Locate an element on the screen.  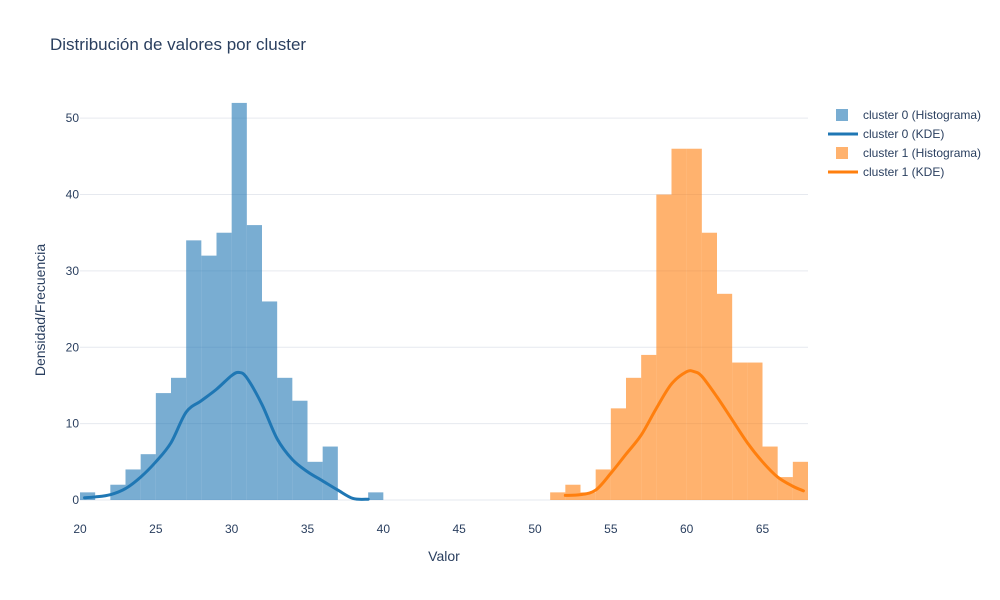
y-tick-label: 40 is located at coordinates (73, 195).